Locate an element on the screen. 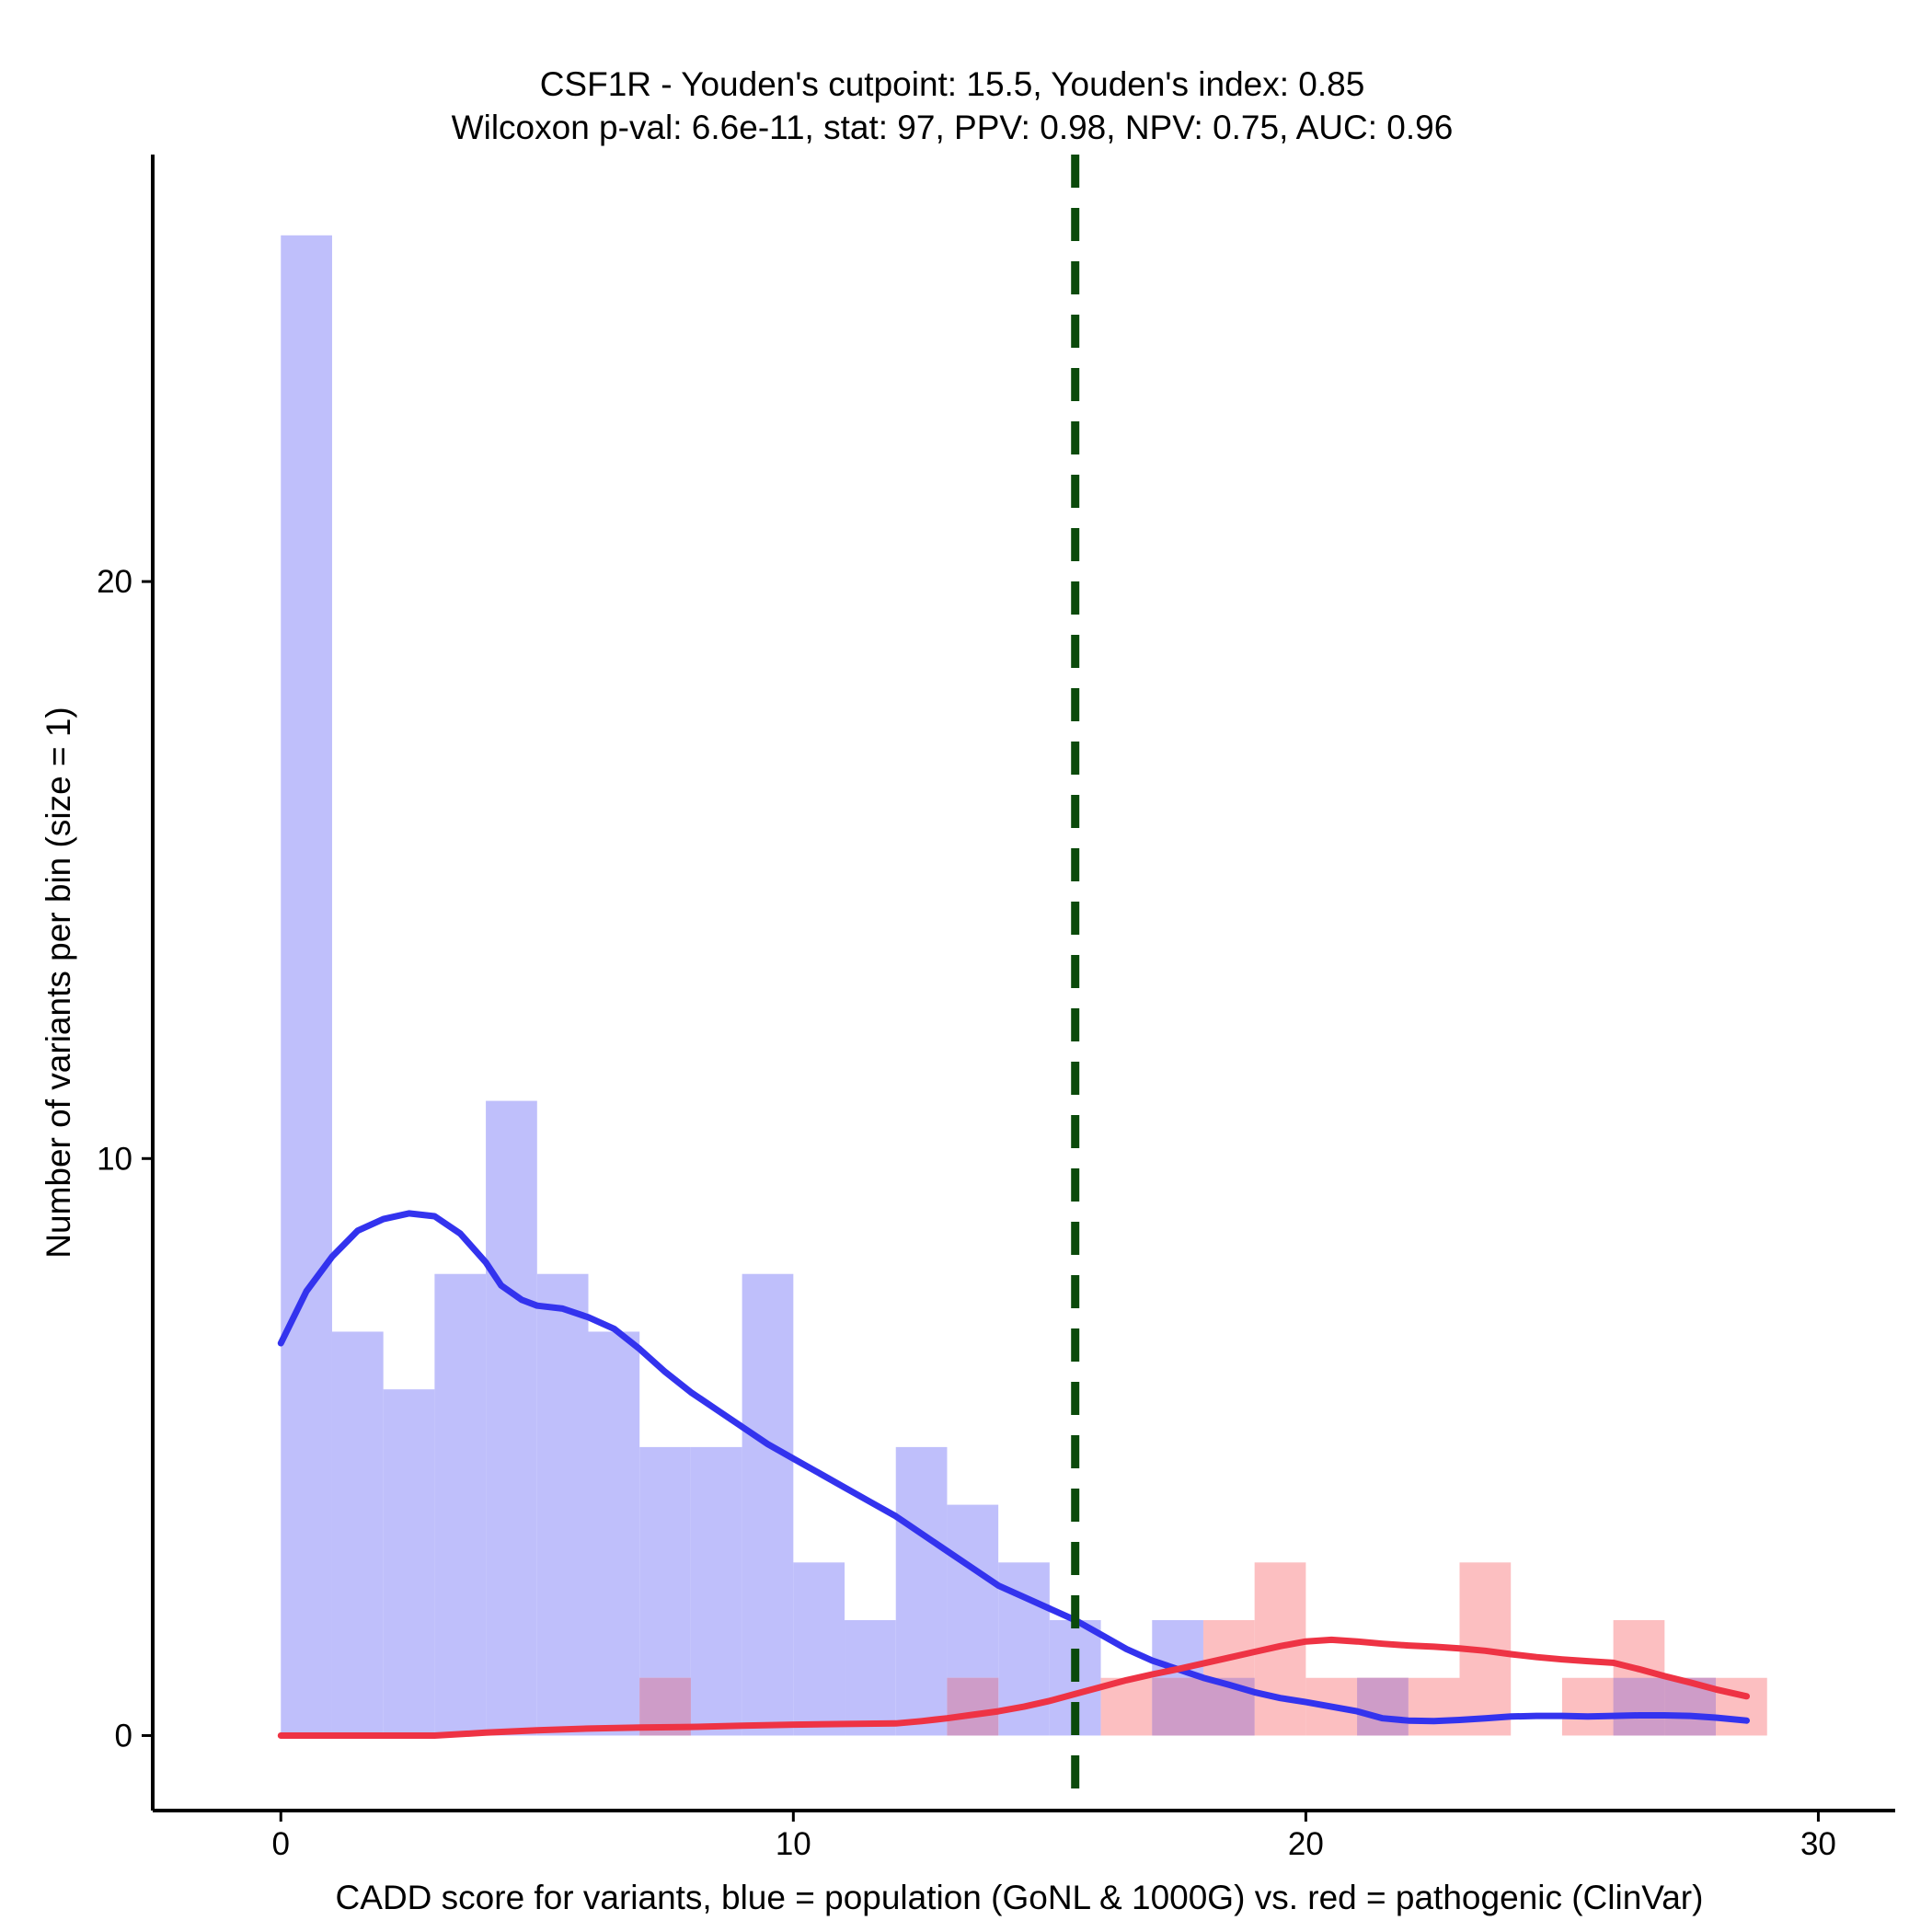 The width and height of the screenshot is (1932, 1932). x-tick-label: 0 is located at coordinates (281, 1844).